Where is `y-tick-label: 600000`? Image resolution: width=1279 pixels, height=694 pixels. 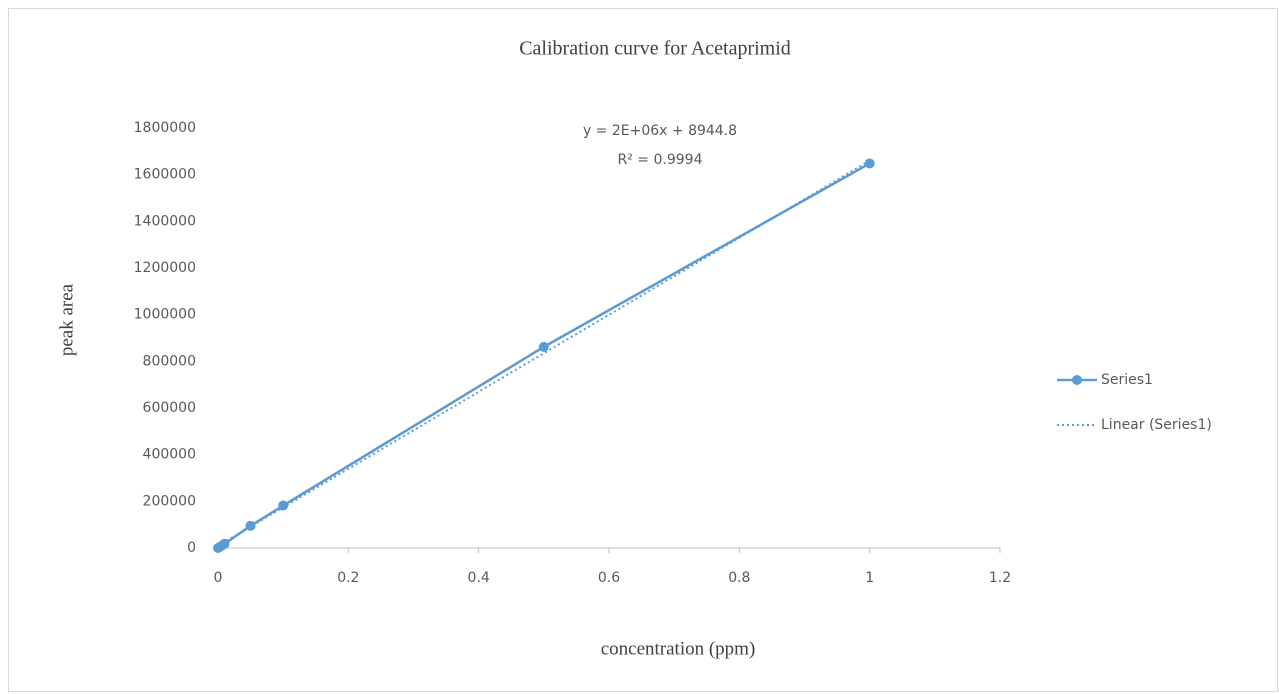 y-tick-label: 600000 is located at coordinates (169, 408).